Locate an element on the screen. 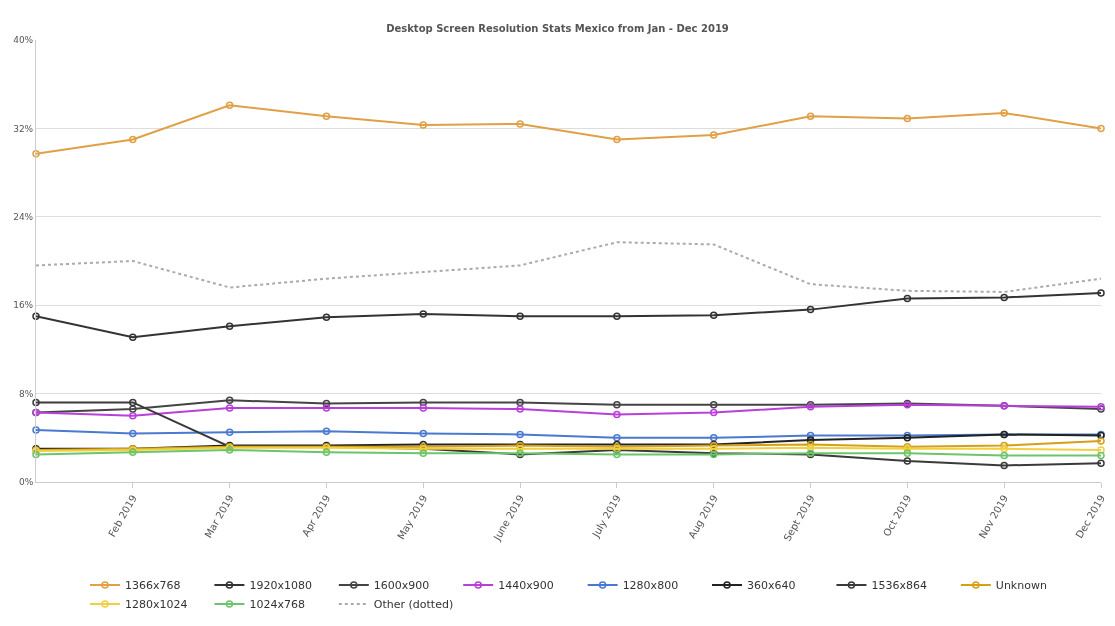 The image size is (1115, 626). legend-label: 1280x800 is located at coordinates (650, 586).